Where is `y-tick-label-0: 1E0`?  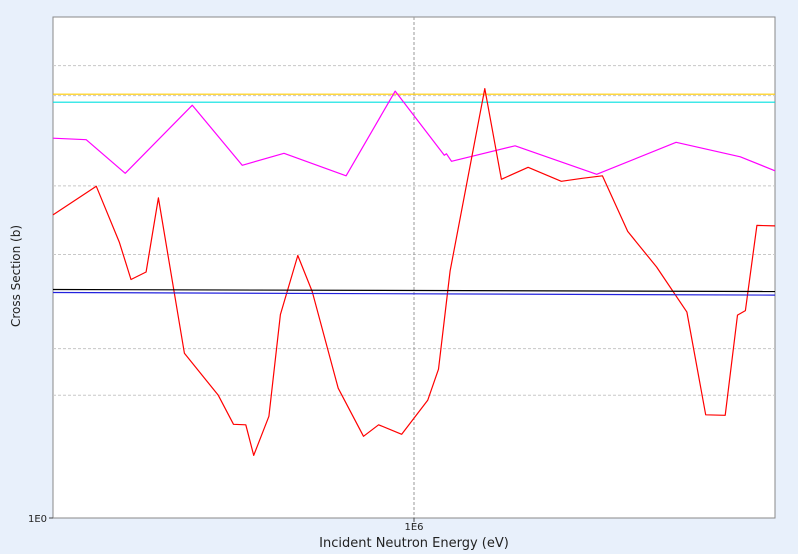
y-tick-label-0: 1E0 is located at coordinates (37, 519).